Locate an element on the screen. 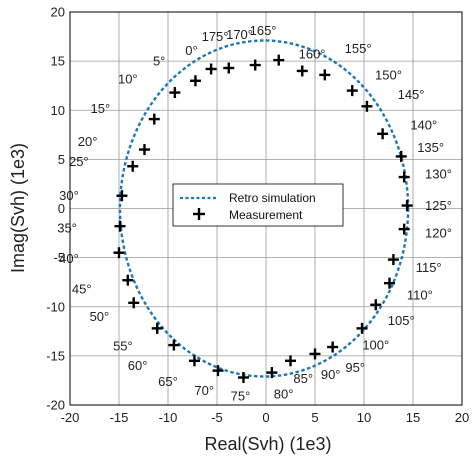 This screenshot has height=462, width=472. angle-label: 90° is located at coordinates (331, 374).